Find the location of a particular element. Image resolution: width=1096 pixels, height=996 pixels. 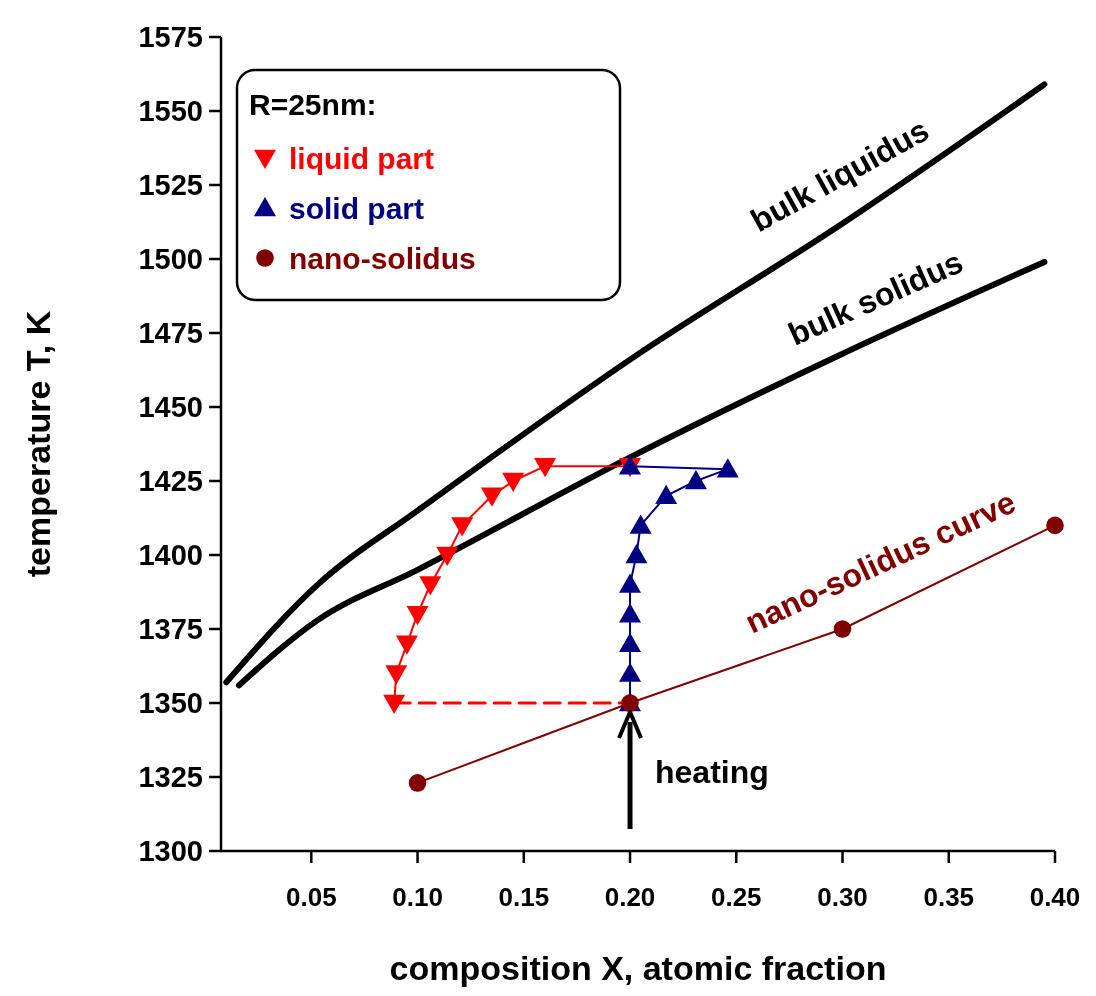

y-axis-title: temperature T, K is located at coordinates (38, 444).